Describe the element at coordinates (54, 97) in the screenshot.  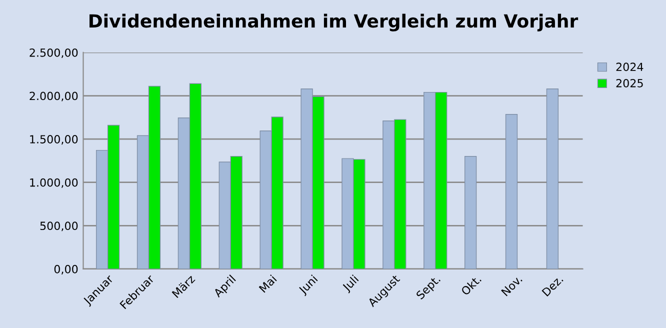
I see `y-tick-label: 2.000,00` at that location.